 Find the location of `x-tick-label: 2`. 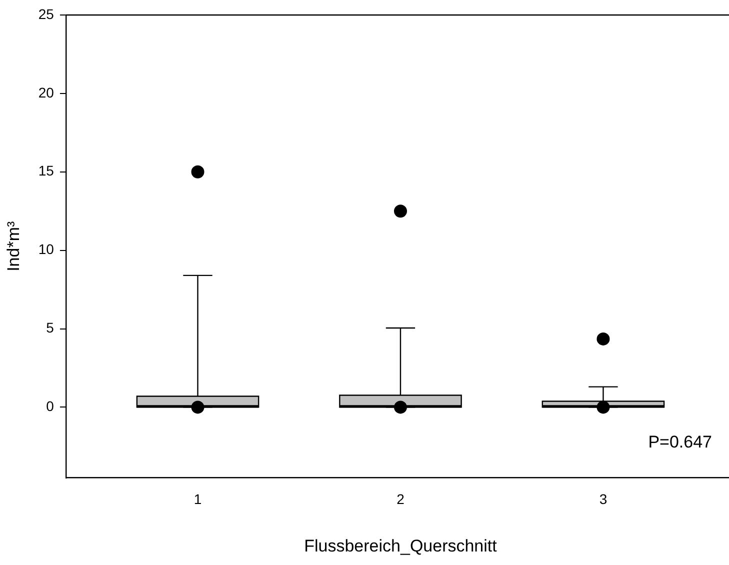

x-tick-label: 2 is located at coordinates (400, 499).